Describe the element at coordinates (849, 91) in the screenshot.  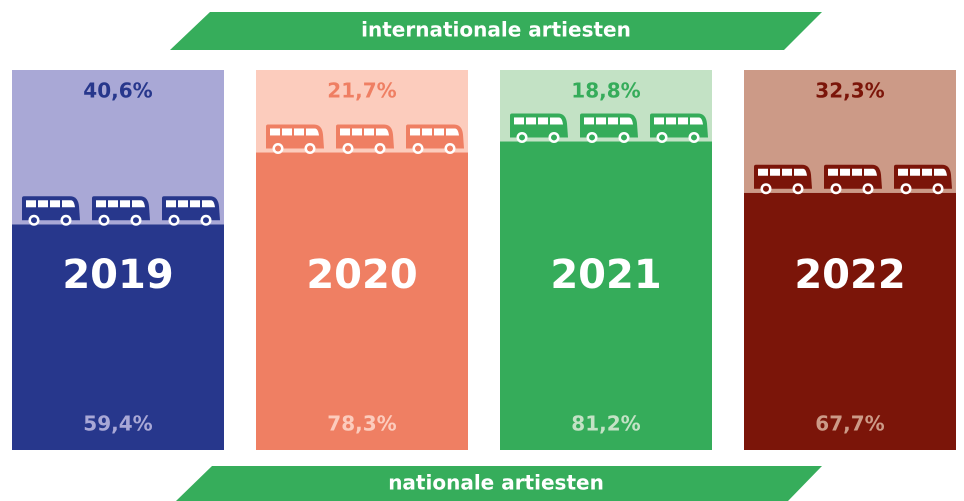
I see `value-label: 32,3%` at that location.